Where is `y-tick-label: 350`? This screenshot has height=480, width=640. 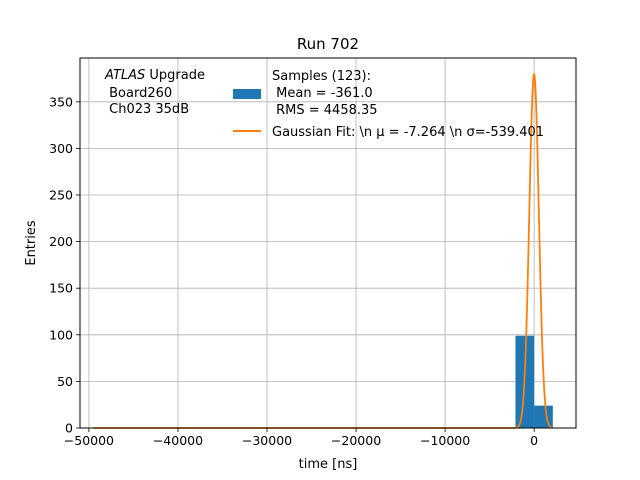
y-tick-label: 350 is located at coordinates (61, 101).